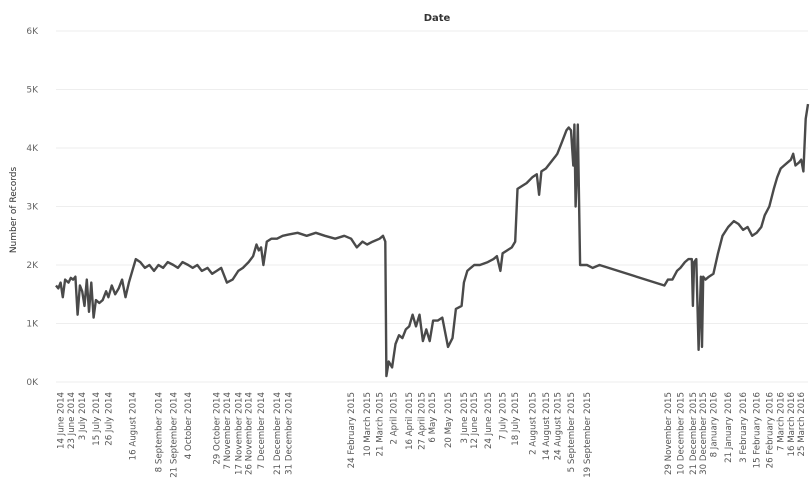 This screenshot has width=810, height=494. What do you see at coordinates (394, 418) in the screenshot?
I see `x-tick-label: 2 April 2015` at bounding box center [394, 418].